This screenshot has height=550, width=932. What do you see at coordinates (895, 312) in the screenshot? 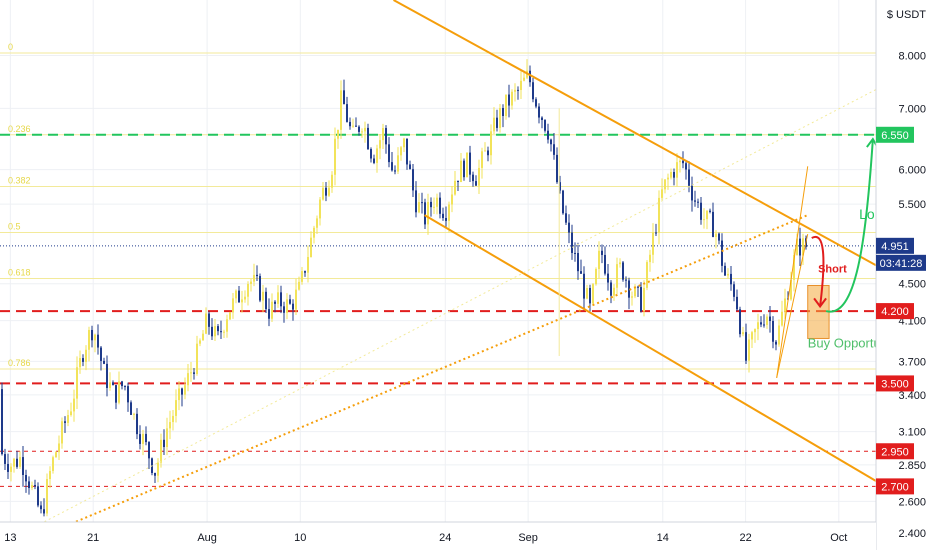
I see `price-tag-text: 4.200` at bounding box center [895, 312].